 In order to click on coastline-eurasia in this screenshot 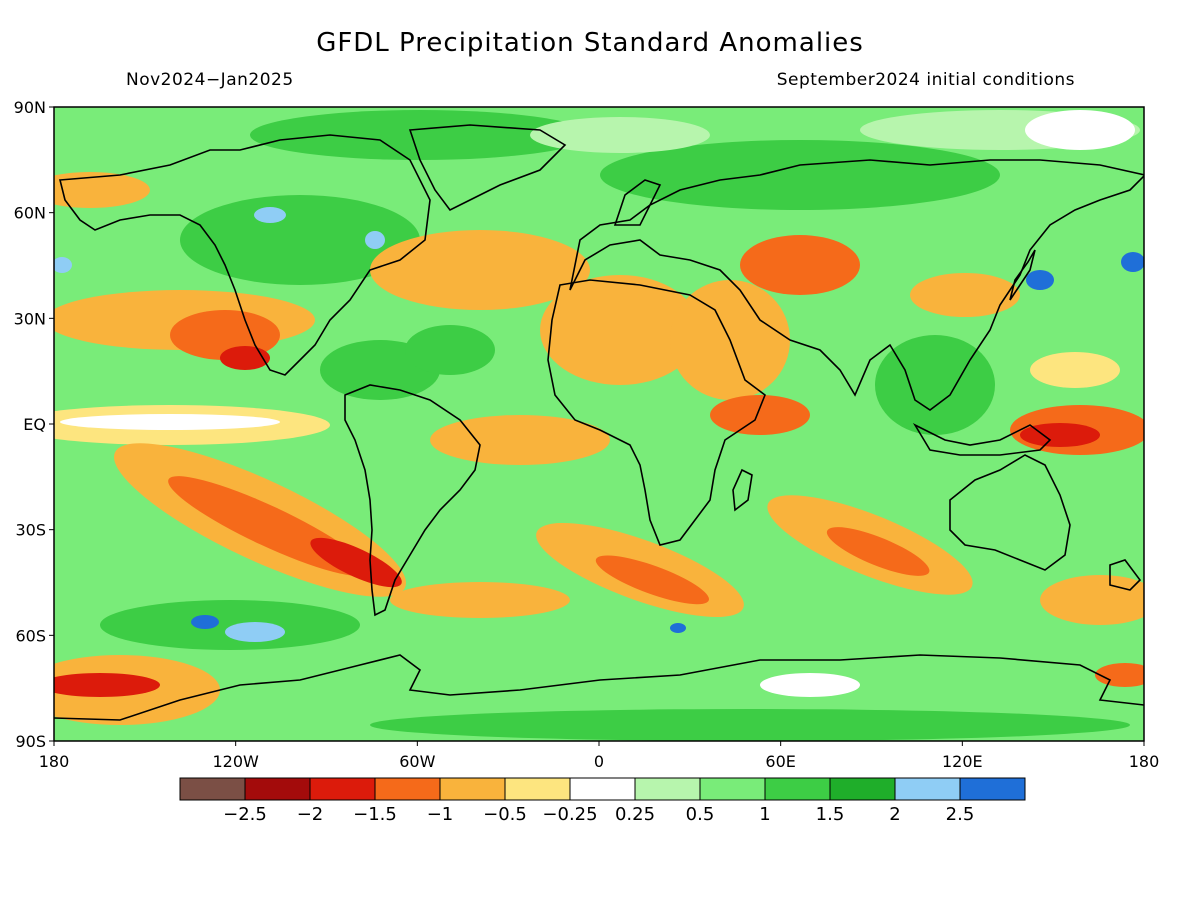, I will do `click(856, 285)`.